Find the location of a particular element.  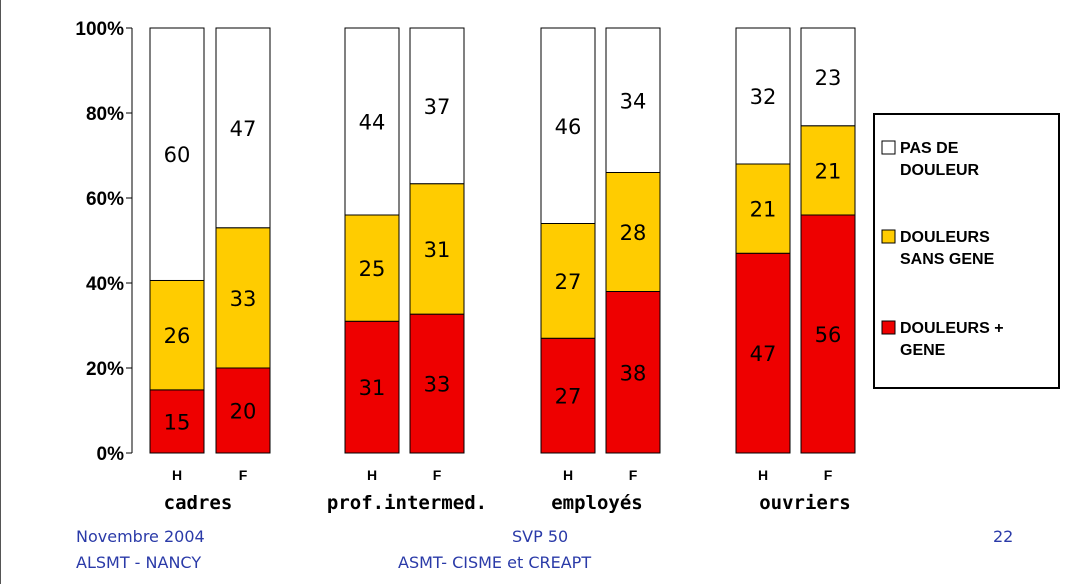

footer-organization: ALSMT - NANCY is located at coordinates (139, 562).